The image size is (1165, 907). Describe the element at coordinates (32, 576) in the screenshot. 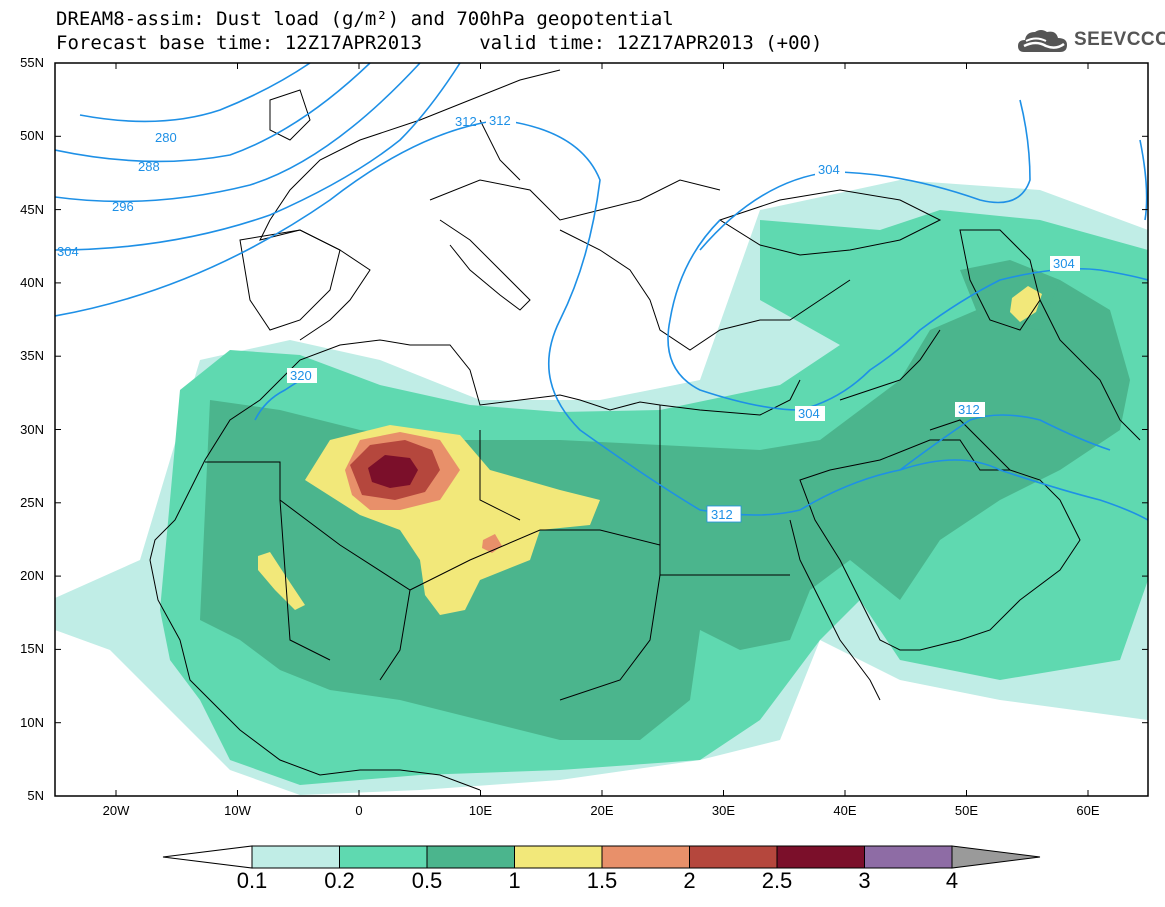

I see `lat-tick-label: 20N` at that location.